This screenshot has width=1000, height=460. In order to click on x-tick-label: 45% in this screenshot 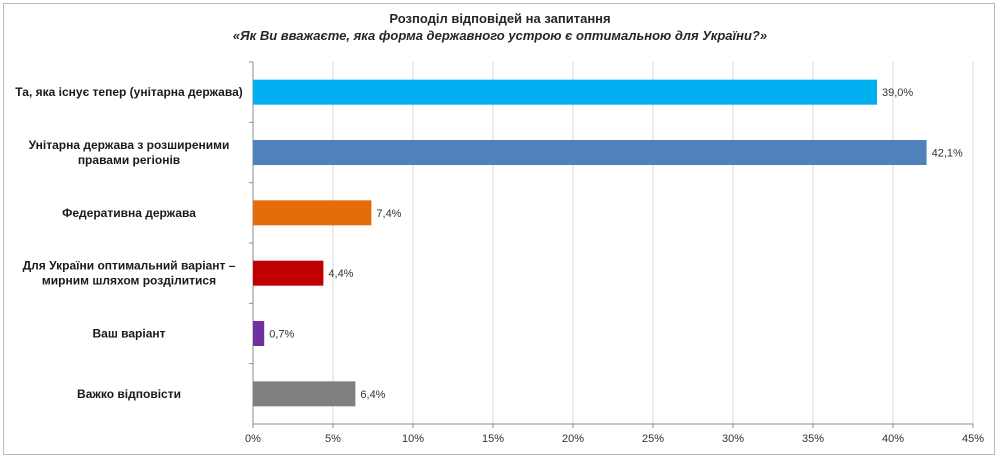, I will do `click(973, 439)`.